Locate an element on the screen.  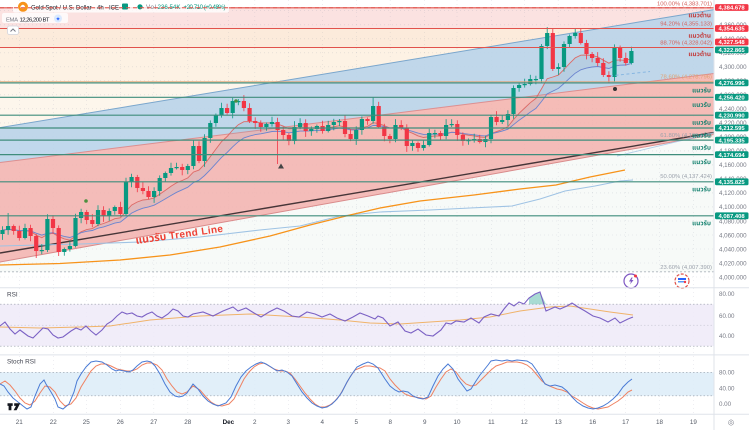
svg-text:Gold Spot / U.S. Dollar · 4h ·: Gold Spot / U.S. Dollar · 4h · ICE is located at coordinates (75, 7).